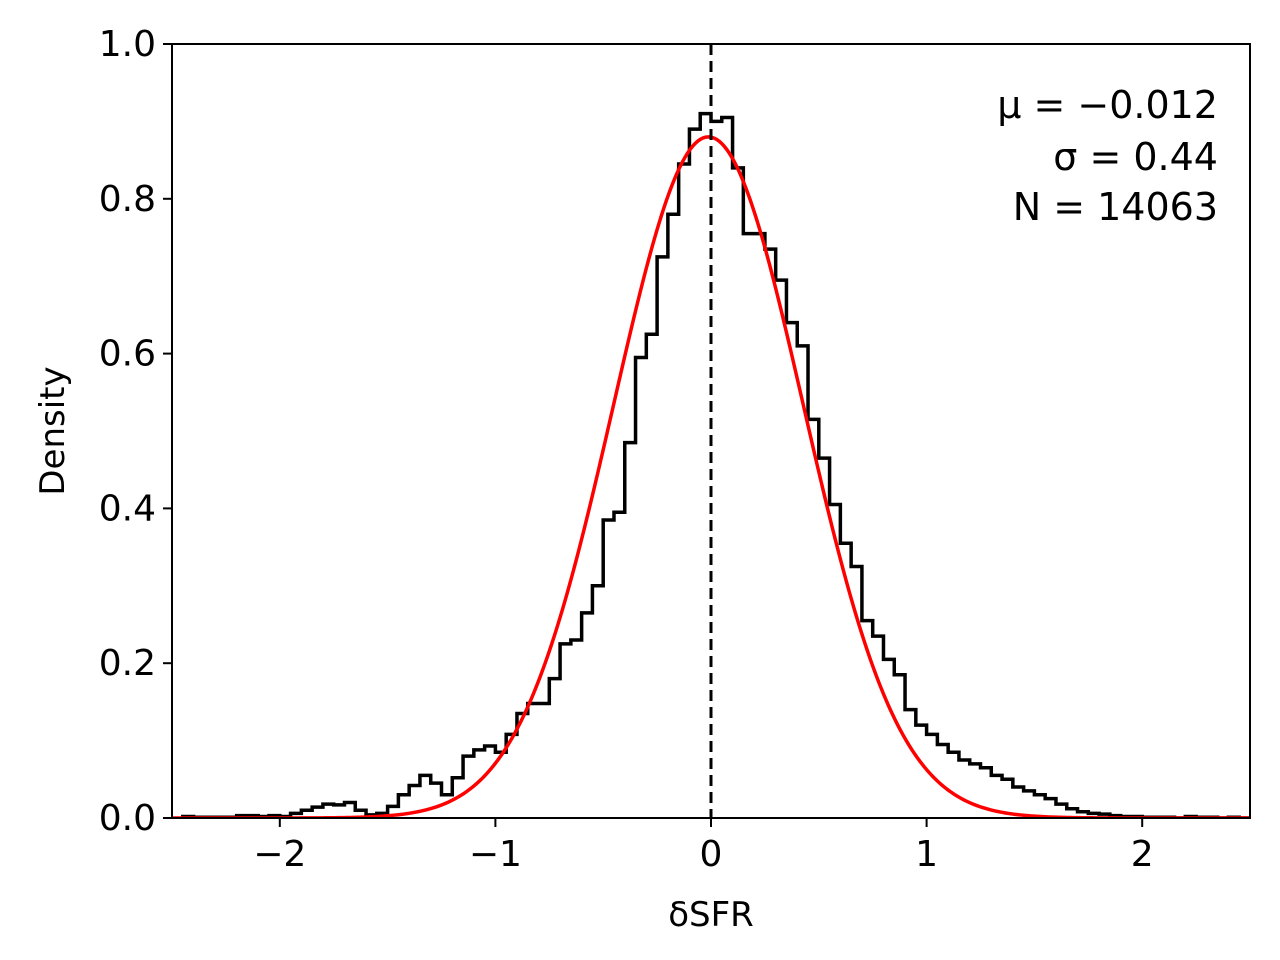 This screenshot has height=960, width=1280. I want to click on x-tick-label: −1, so click(495, 854).